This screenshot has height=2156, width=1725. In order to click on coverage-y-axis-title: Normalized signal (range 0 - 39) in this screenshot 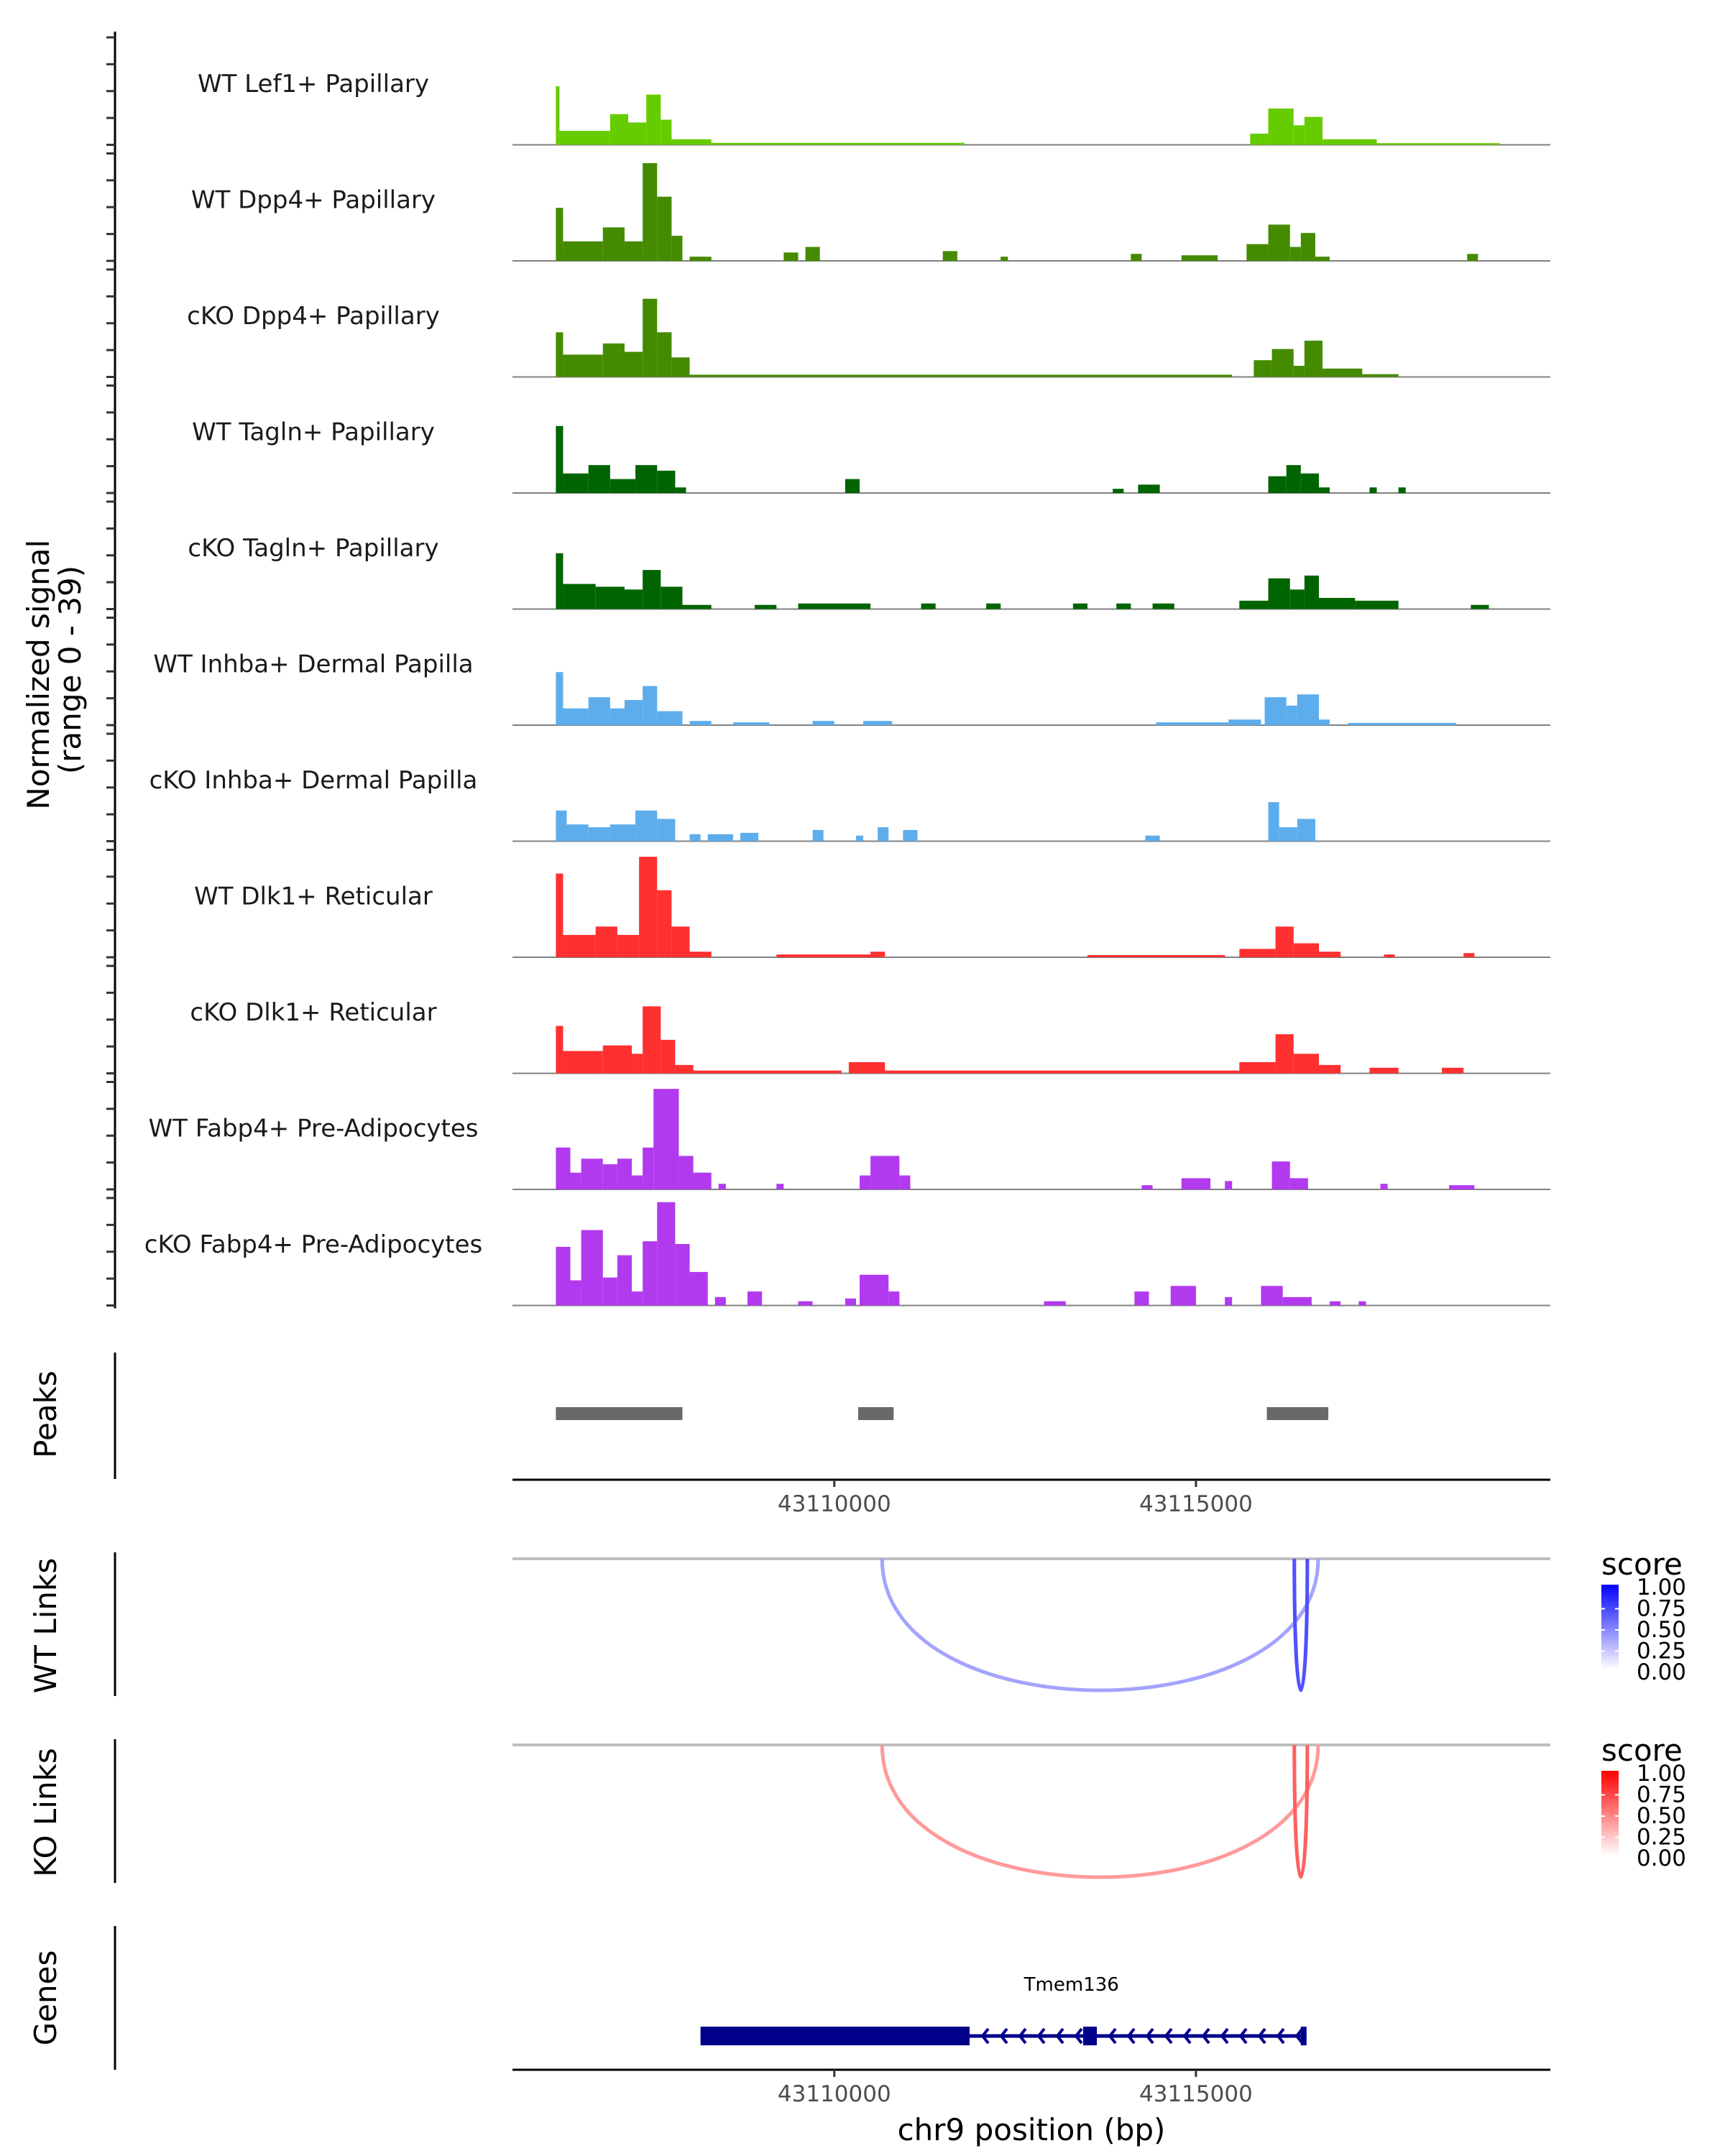, I will do `click(54, 669)`.